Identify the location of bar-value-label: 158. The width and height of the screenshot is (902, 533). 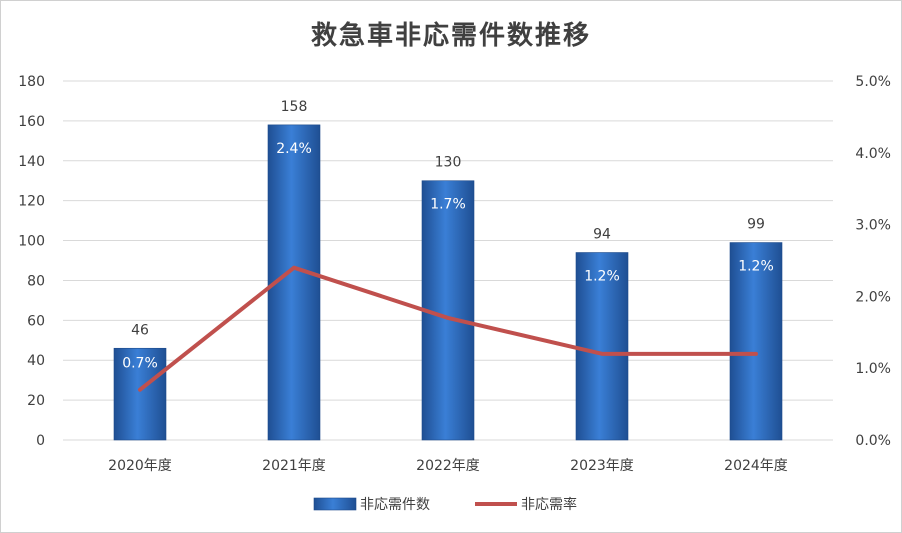
(294, 107).